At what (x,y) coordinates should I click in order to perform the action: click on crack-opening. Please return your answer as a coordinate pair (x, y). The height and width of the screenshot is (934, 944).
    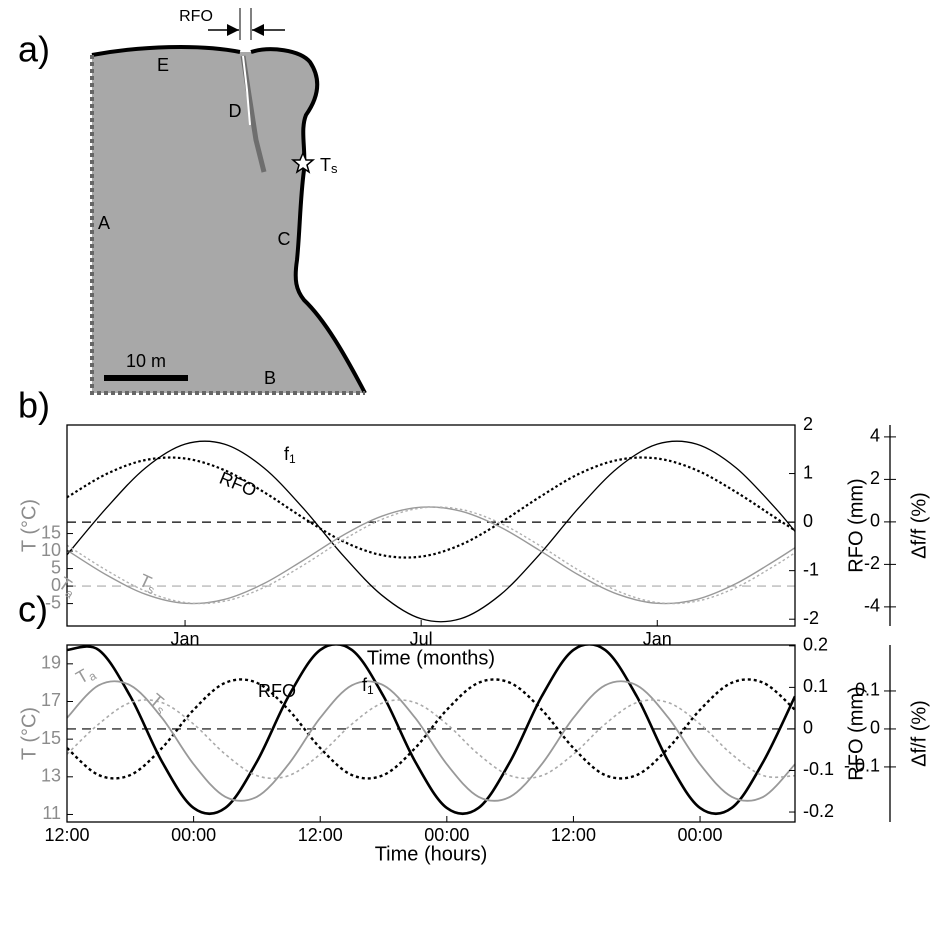
    Looking at the image, I should click on (246, 90).